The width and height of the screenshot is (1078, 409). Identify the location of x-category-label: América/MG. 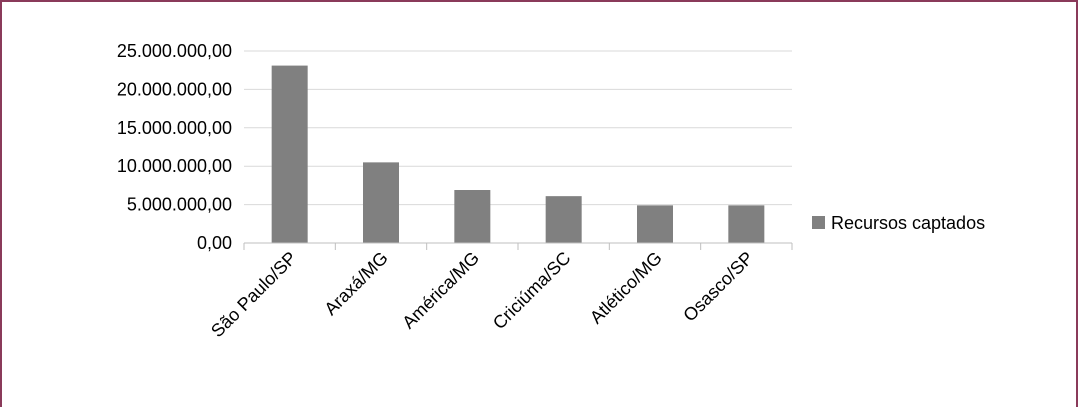
(440, 290).